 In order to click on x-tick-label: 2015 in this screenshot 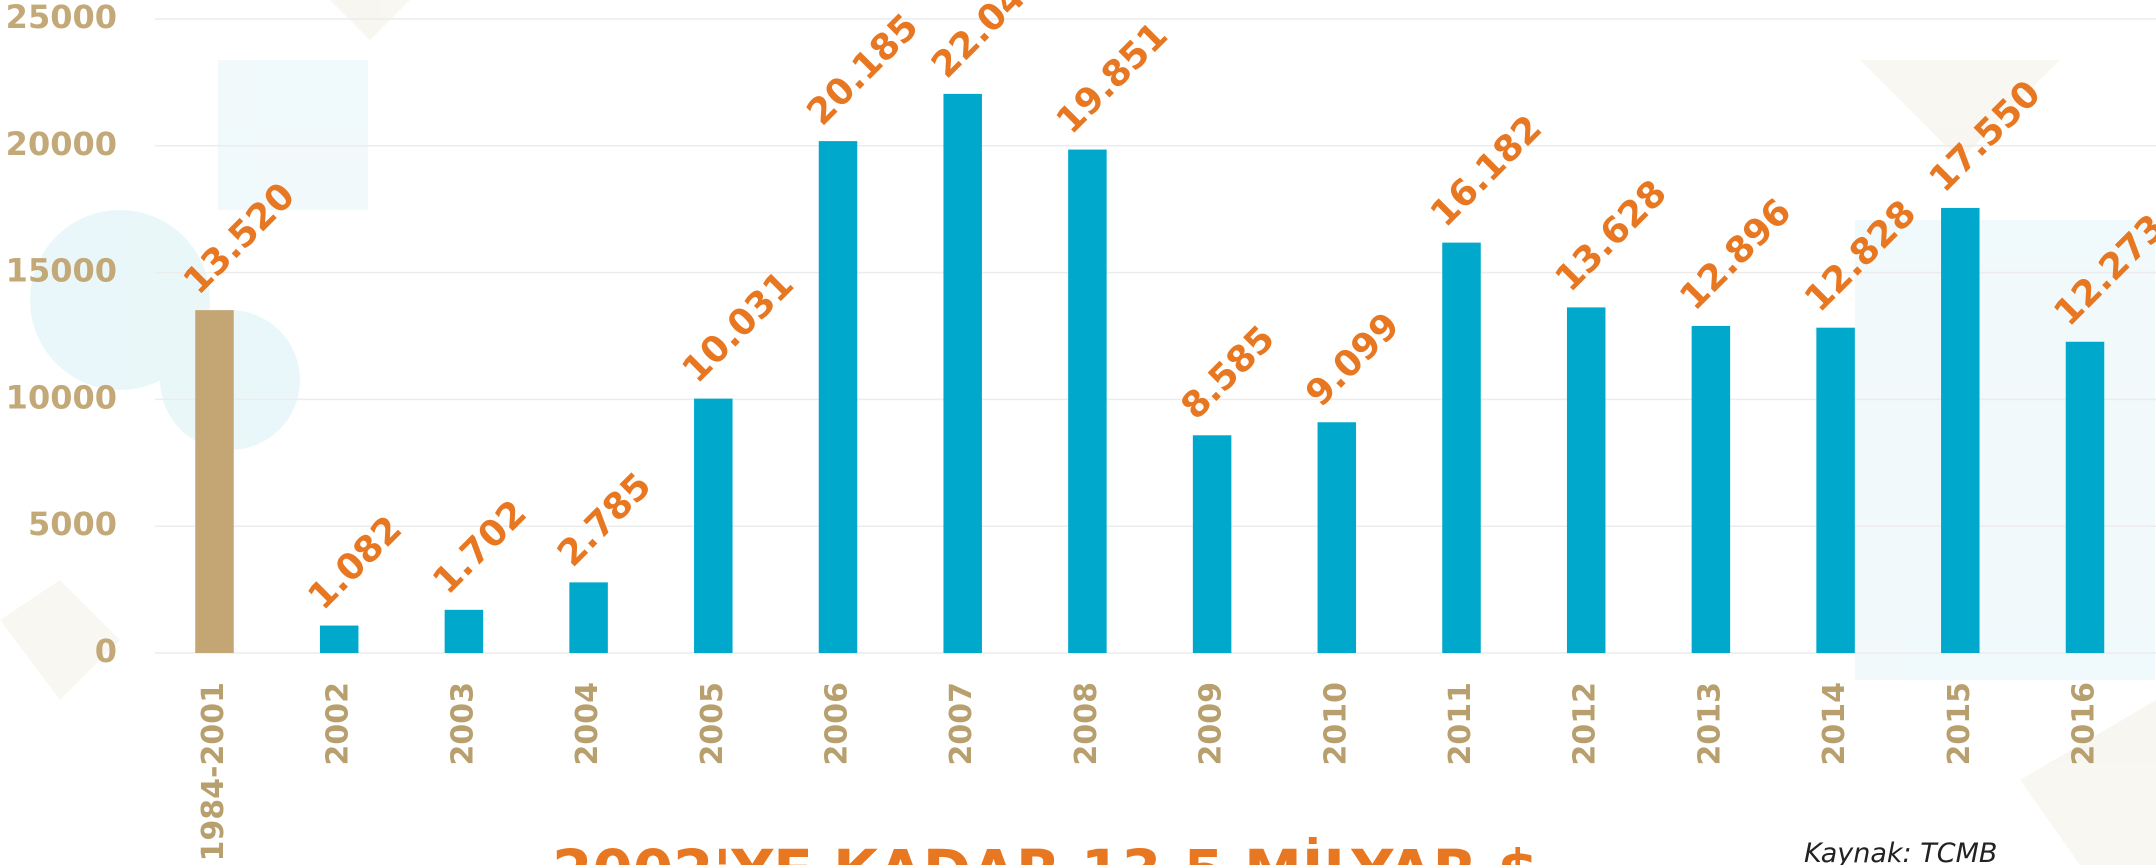, I will do `click(1959, 724)`.